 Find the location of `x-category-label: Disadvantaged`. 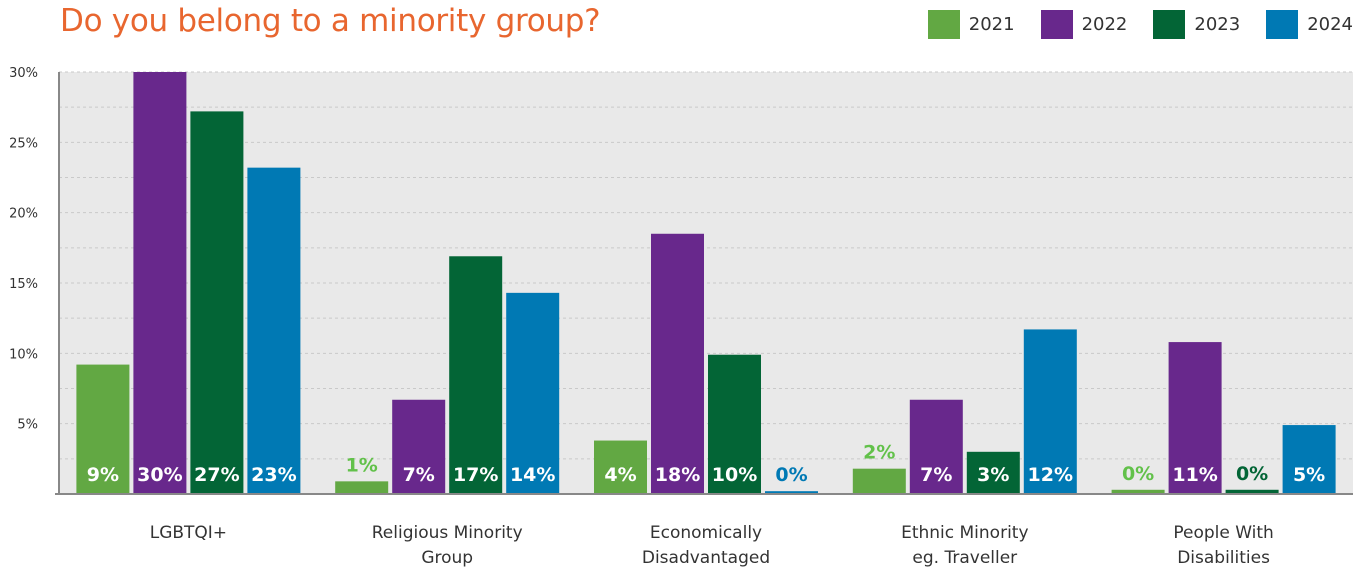

x-category-label: Disadvantaged is located at coordinates (706, 558).